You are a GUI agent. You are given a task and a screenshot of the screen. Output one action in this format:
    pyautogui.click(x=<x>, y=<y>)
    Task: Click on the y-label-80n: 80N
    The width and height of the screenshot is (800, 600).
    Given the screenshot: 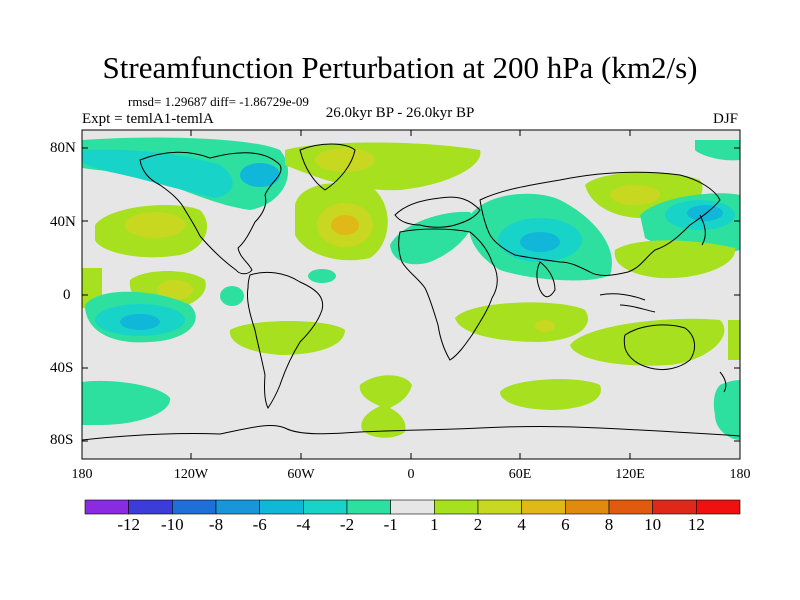 What is the action you would take?
    pyautogui.click(x=63, y=148)
    